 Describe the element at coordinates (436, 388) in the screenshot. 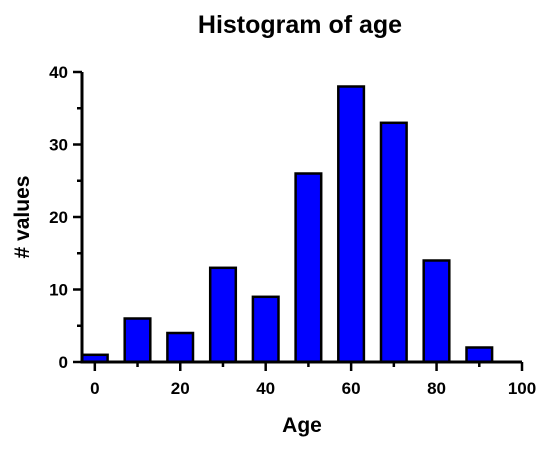

I see `x-tick-label: 80` at that location.